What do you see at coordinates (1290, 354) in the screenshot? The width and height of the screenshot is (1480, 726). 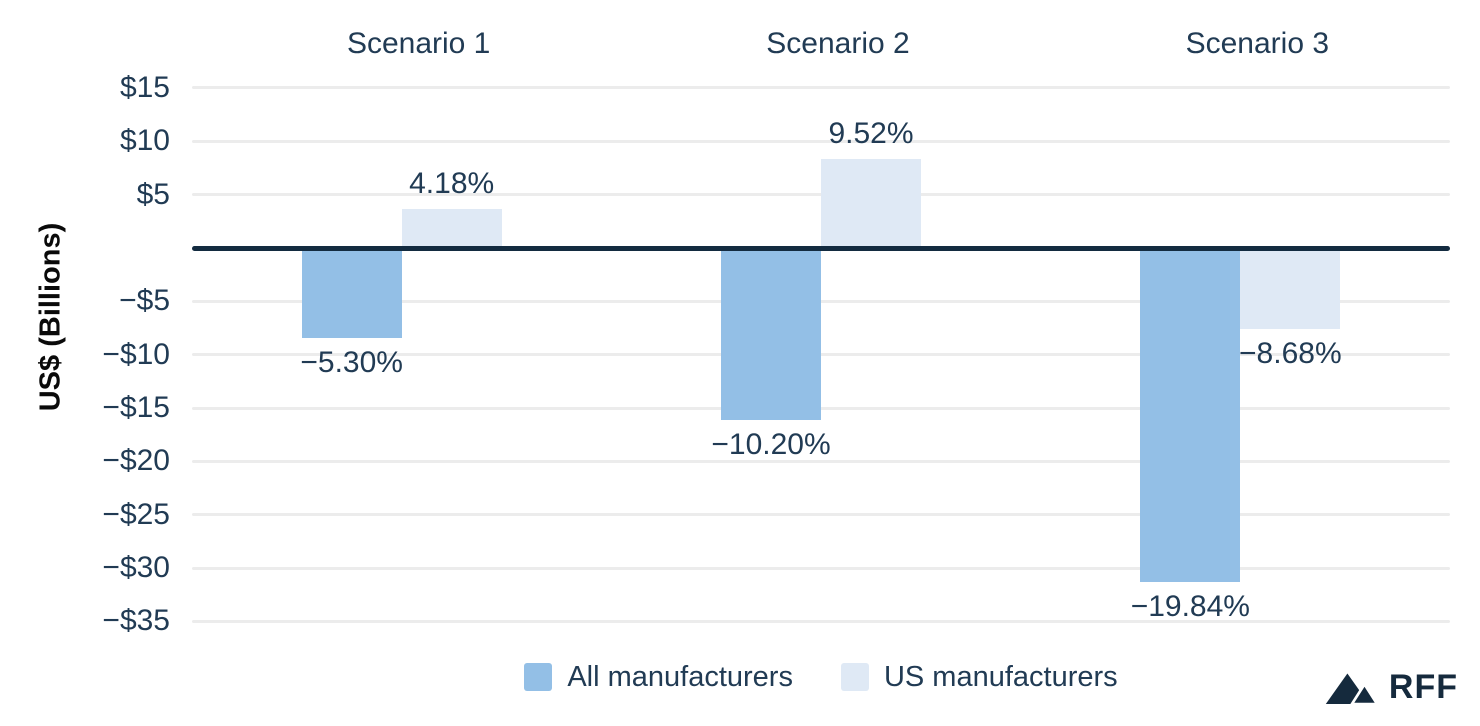 I see `bar-data-label: −8.68%` at bounding box center [1290, 354].